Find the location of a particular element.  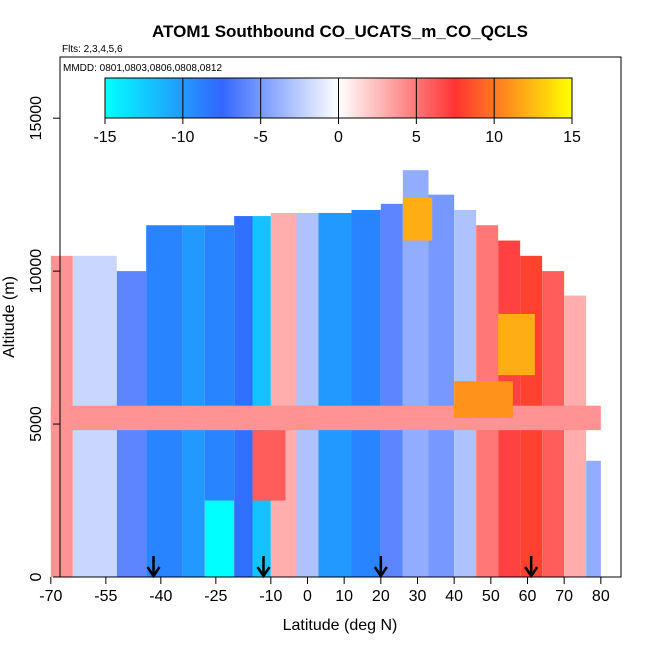

colorbar-tick-label-4: 5 is located at coordinates (416, 137).